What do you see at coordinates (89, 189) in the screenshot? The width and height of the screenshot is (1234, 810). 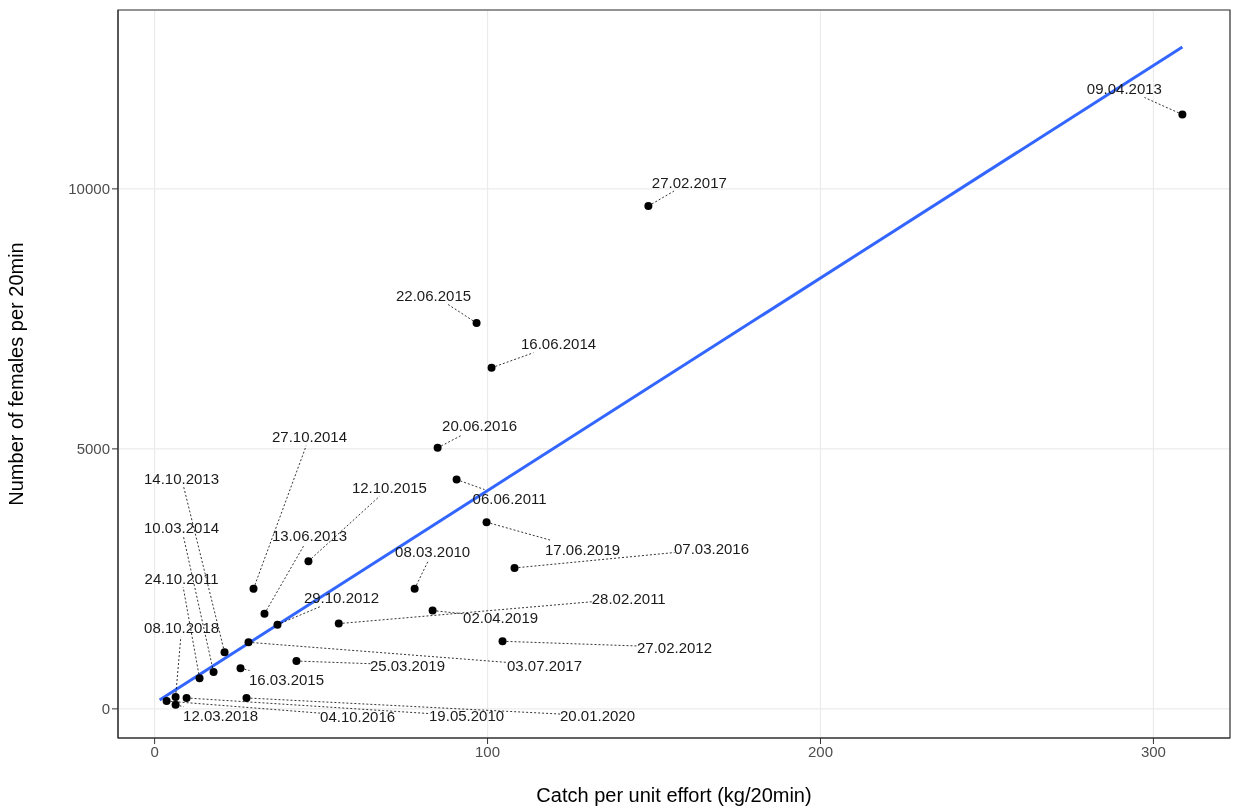 I see `y-tick-label: 10000` at bounding box center [89, 189].